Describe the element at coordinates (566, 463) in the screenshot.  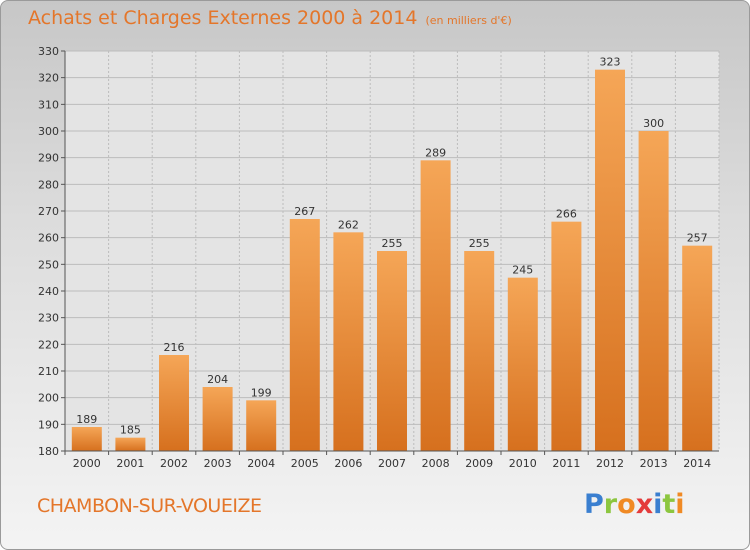
I see `x-tick-label-2011: 2011` at that location.